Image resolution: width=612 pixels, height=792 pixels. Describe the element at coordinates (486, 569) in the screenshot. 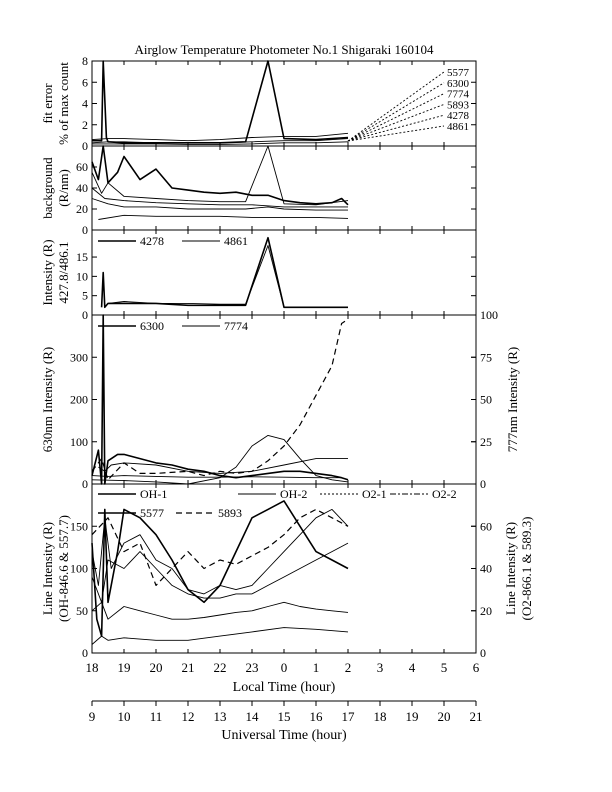

I see `y2-tick-label: 40` at that location.